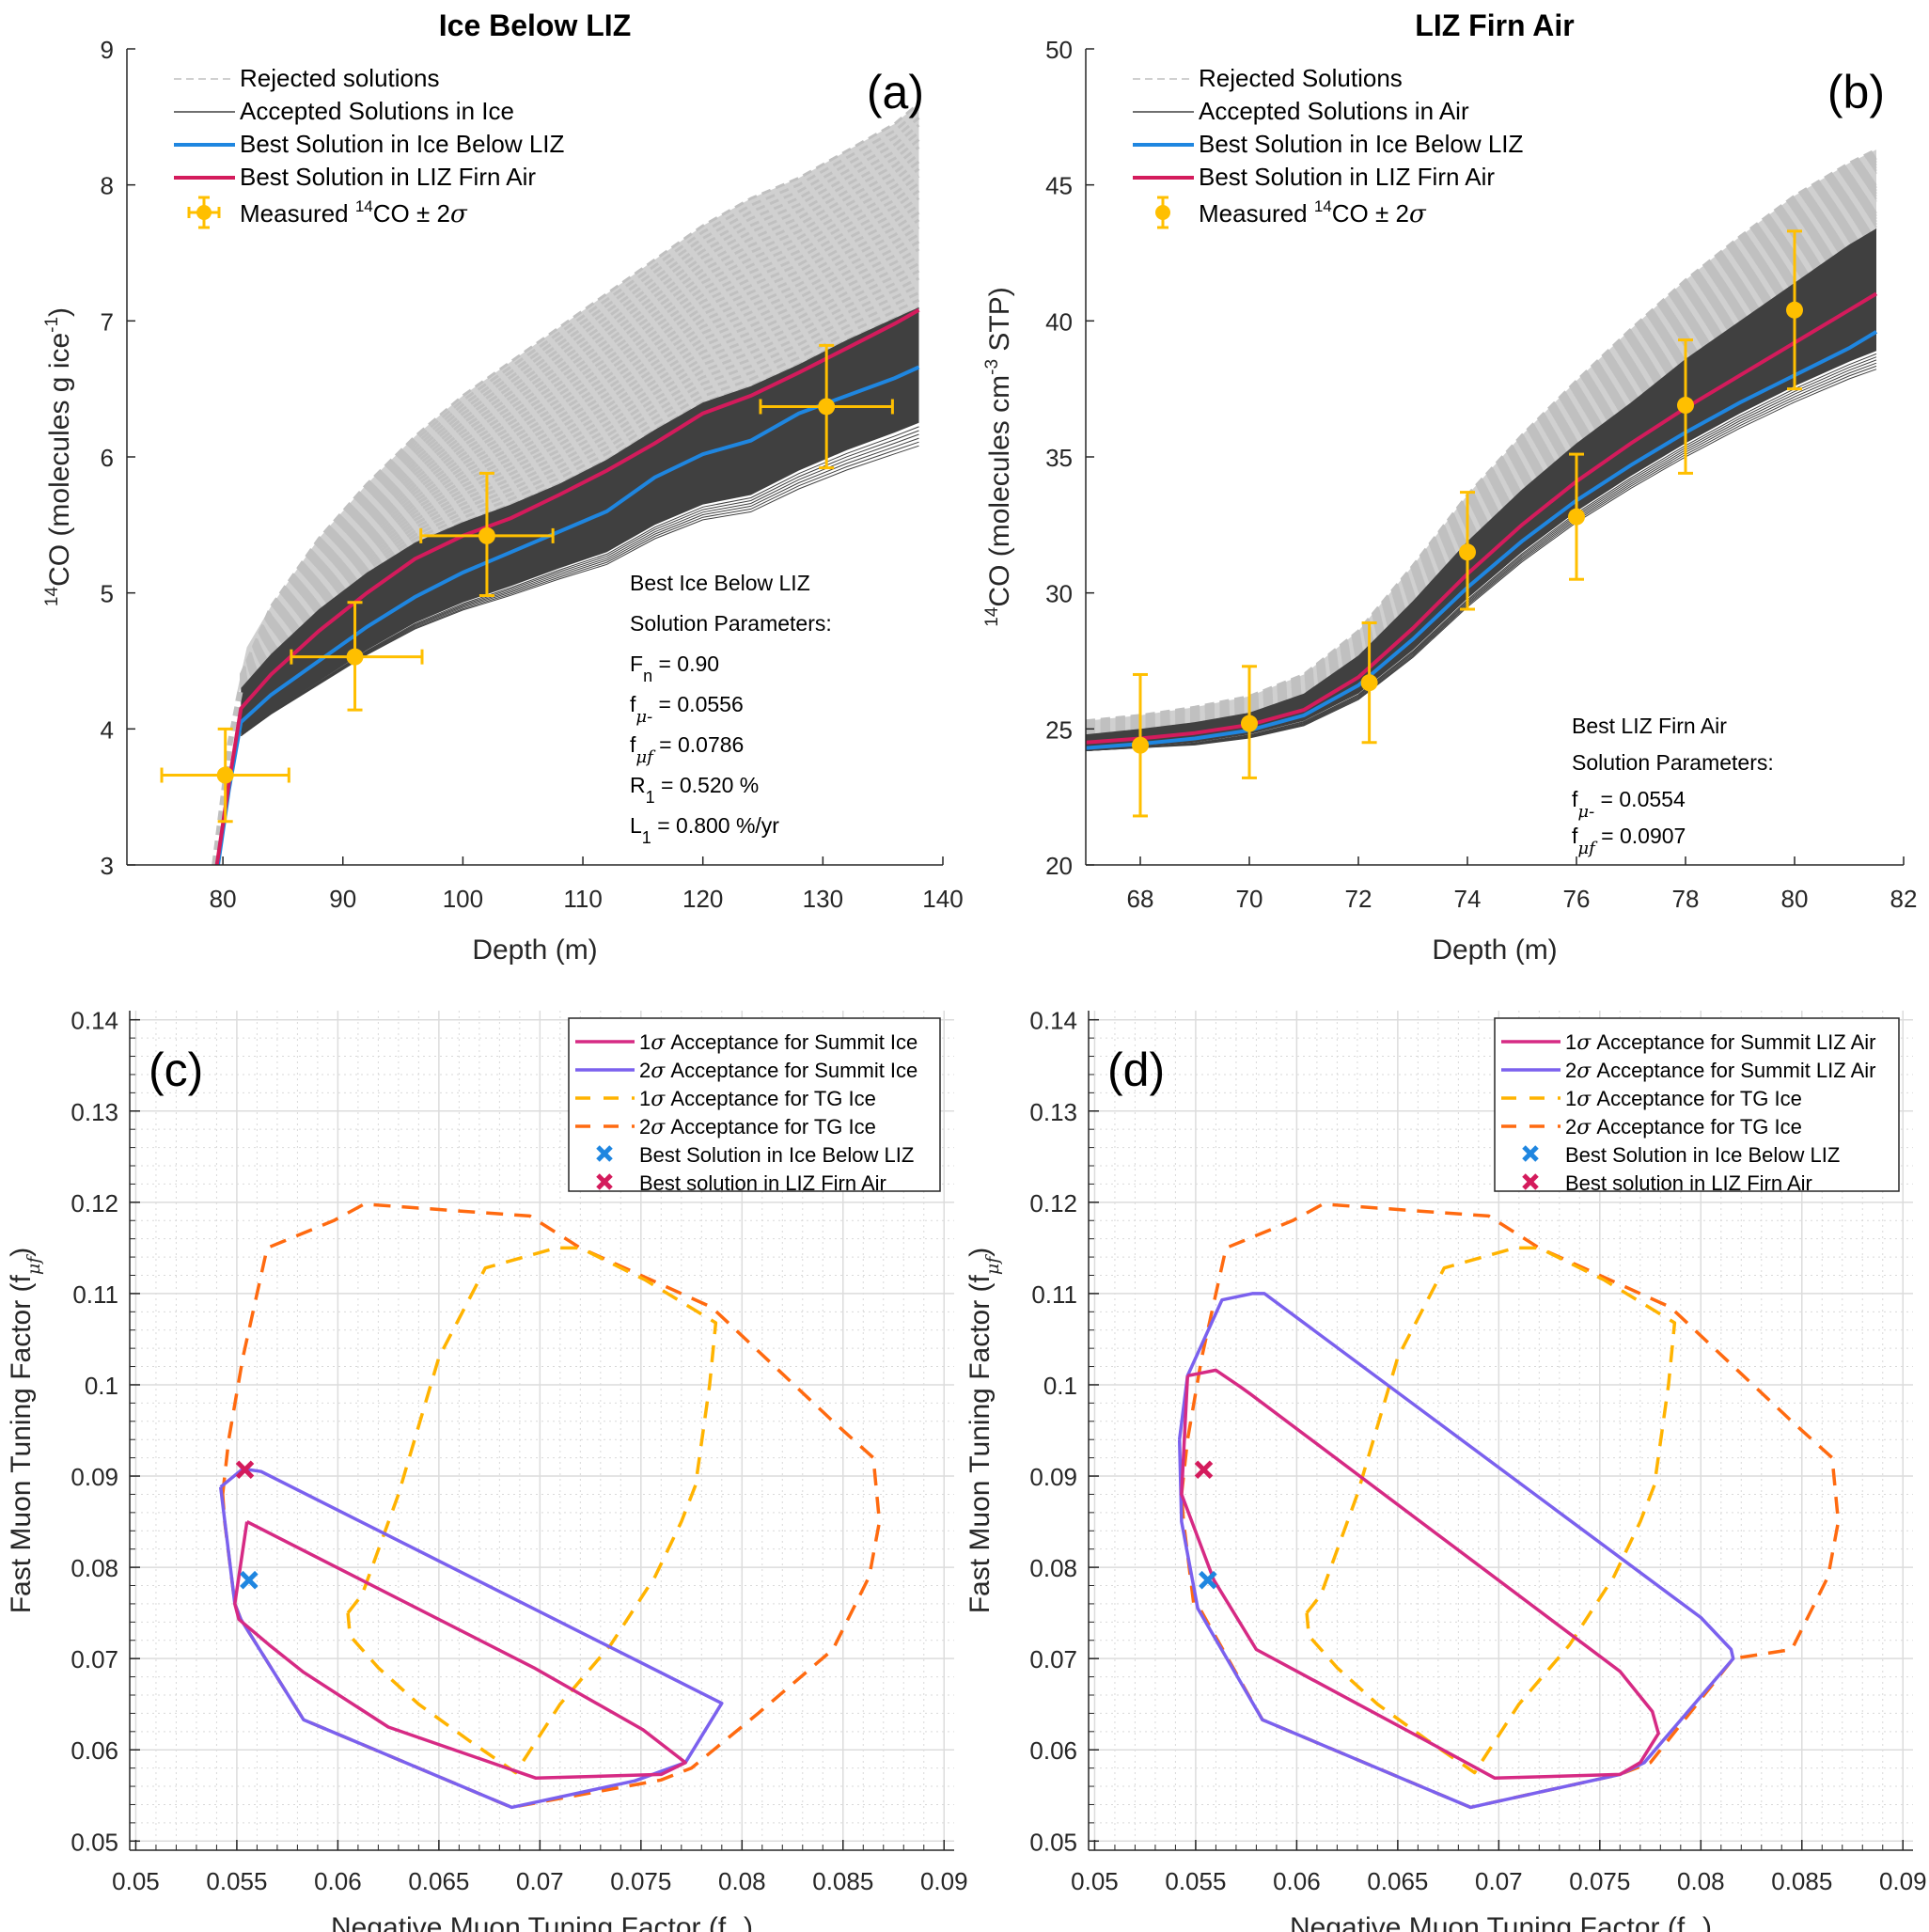 This screenshot has height=1932, width=1929. What do you see at coordinates (228, 776) in the screenshot?
I see `rejected-solution-line` at bounding box center [228, 776].